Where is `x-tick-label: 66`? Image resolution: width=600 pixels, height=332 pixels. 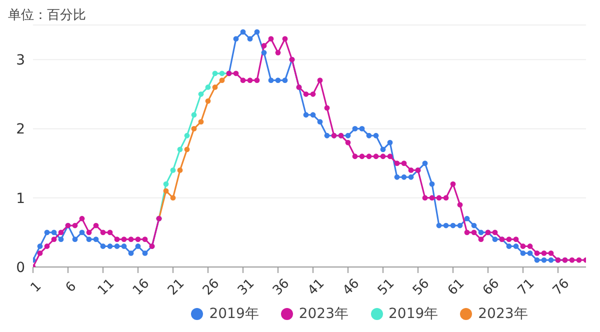 x-tick-label: 66 is located at coordinates (491, 287).